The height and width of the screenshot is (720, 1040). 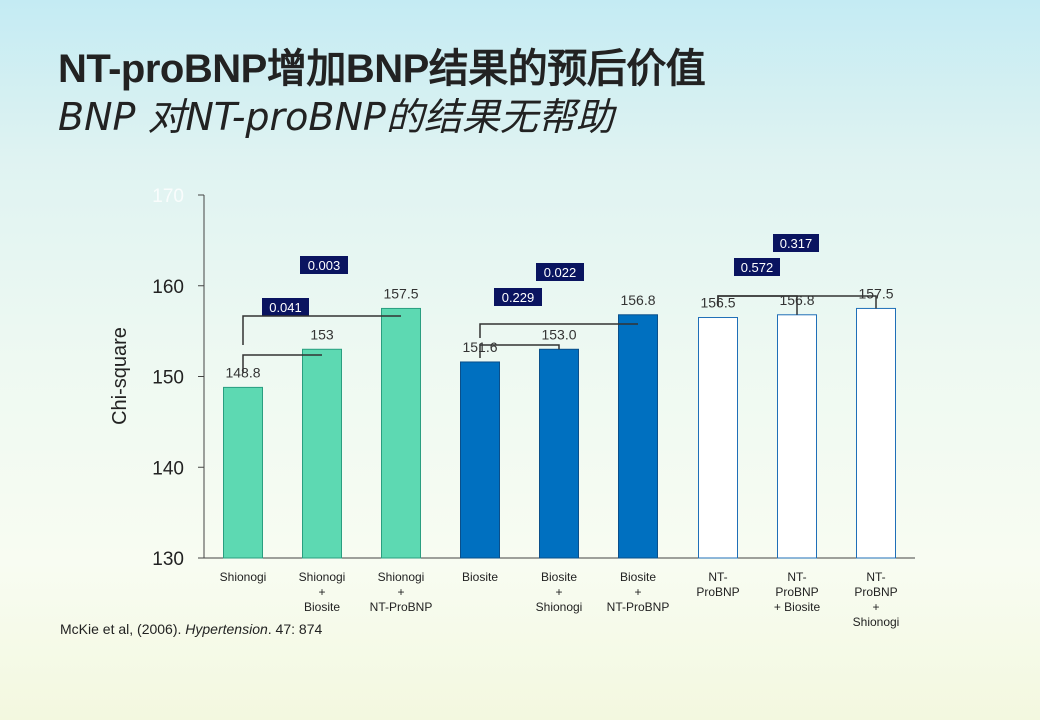 I want to click on citation-volume: . 47: 874, so click(x=295, y=629).